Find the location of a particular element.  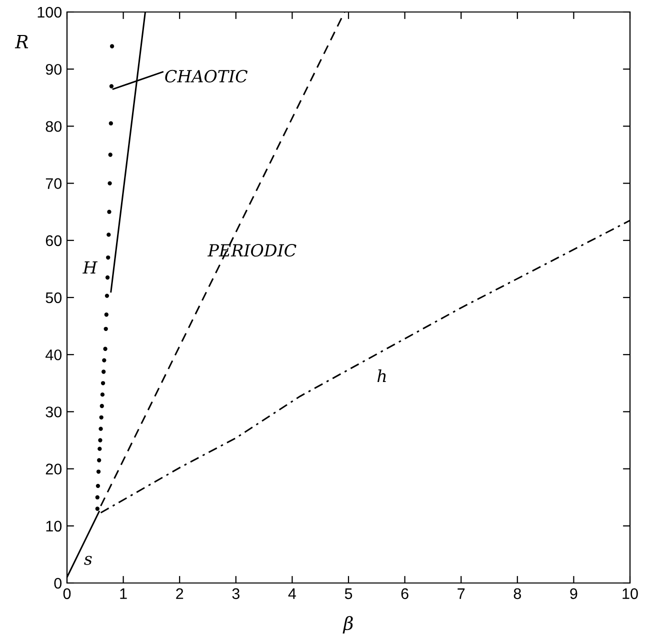

x-axis-title: β is located at coordinates (347, 625).